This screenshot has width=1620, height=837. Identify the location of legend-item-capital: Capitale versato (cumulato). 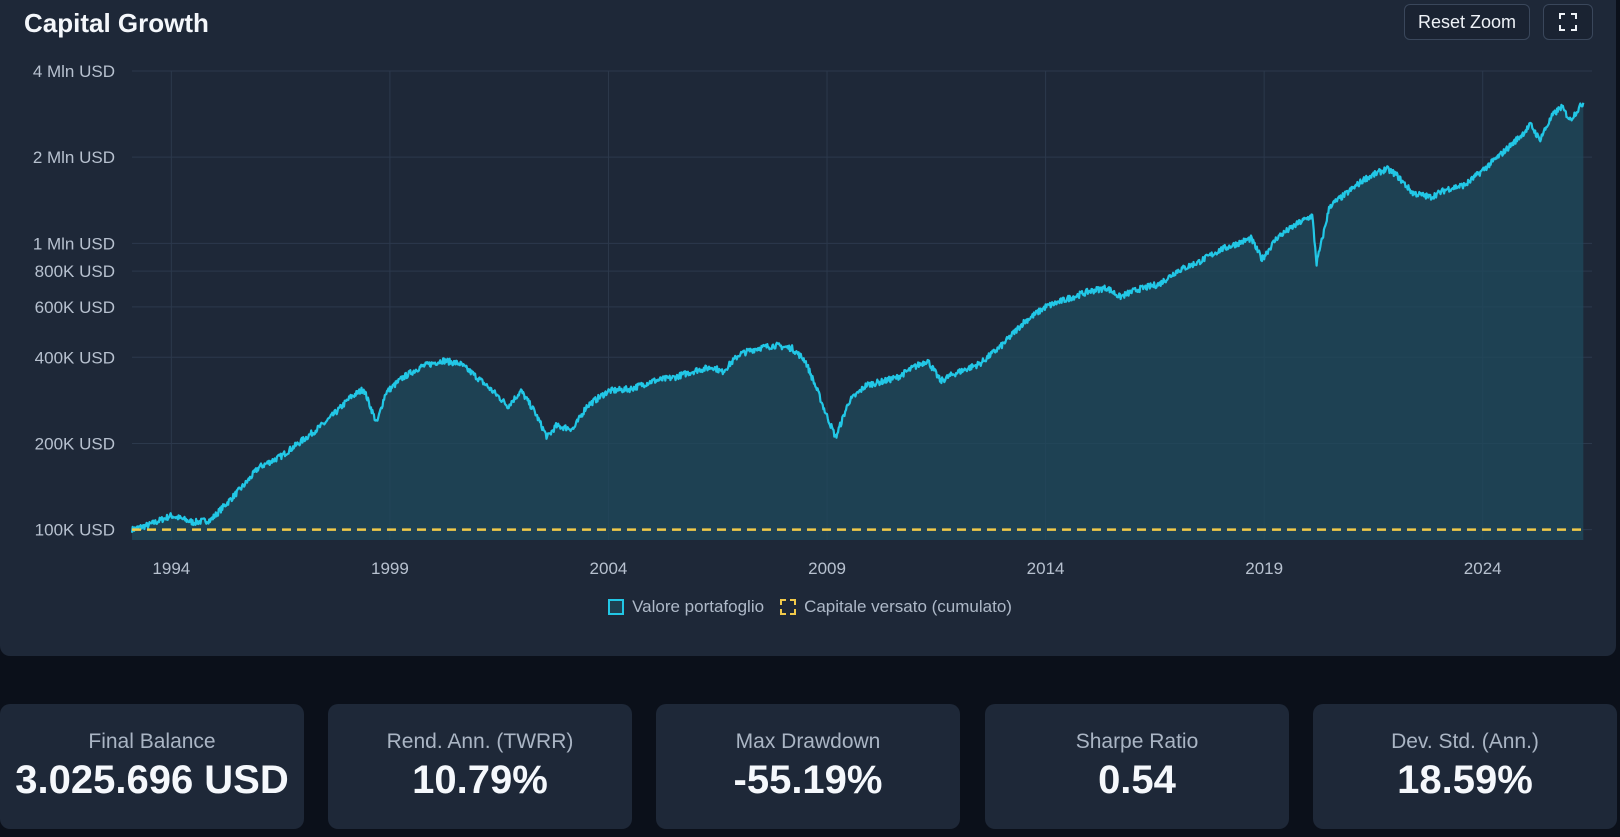
(896, 607).